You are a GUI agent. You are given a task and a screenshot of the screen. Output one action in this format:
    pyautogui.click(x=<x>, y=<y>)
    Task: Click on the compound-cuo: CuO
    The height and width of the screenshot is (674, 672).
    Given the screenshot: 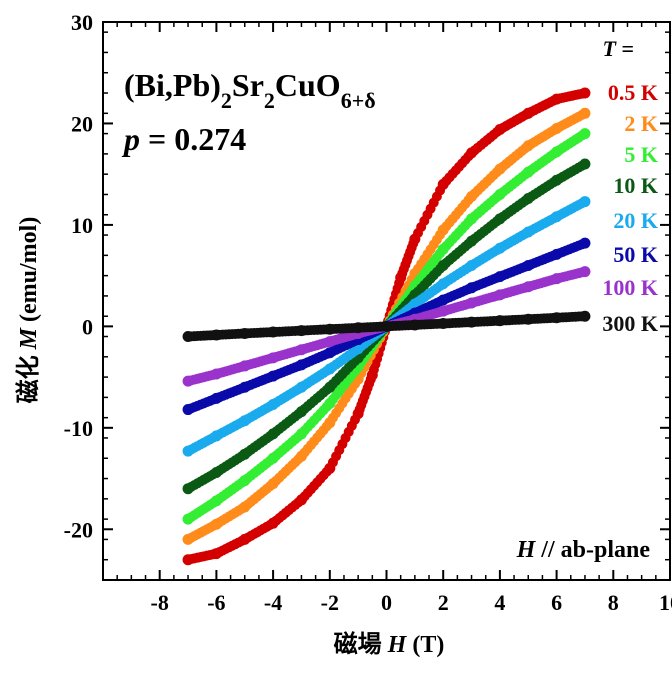 What is the action you would take?
    pyautogui.click(x=308, y=85)
    